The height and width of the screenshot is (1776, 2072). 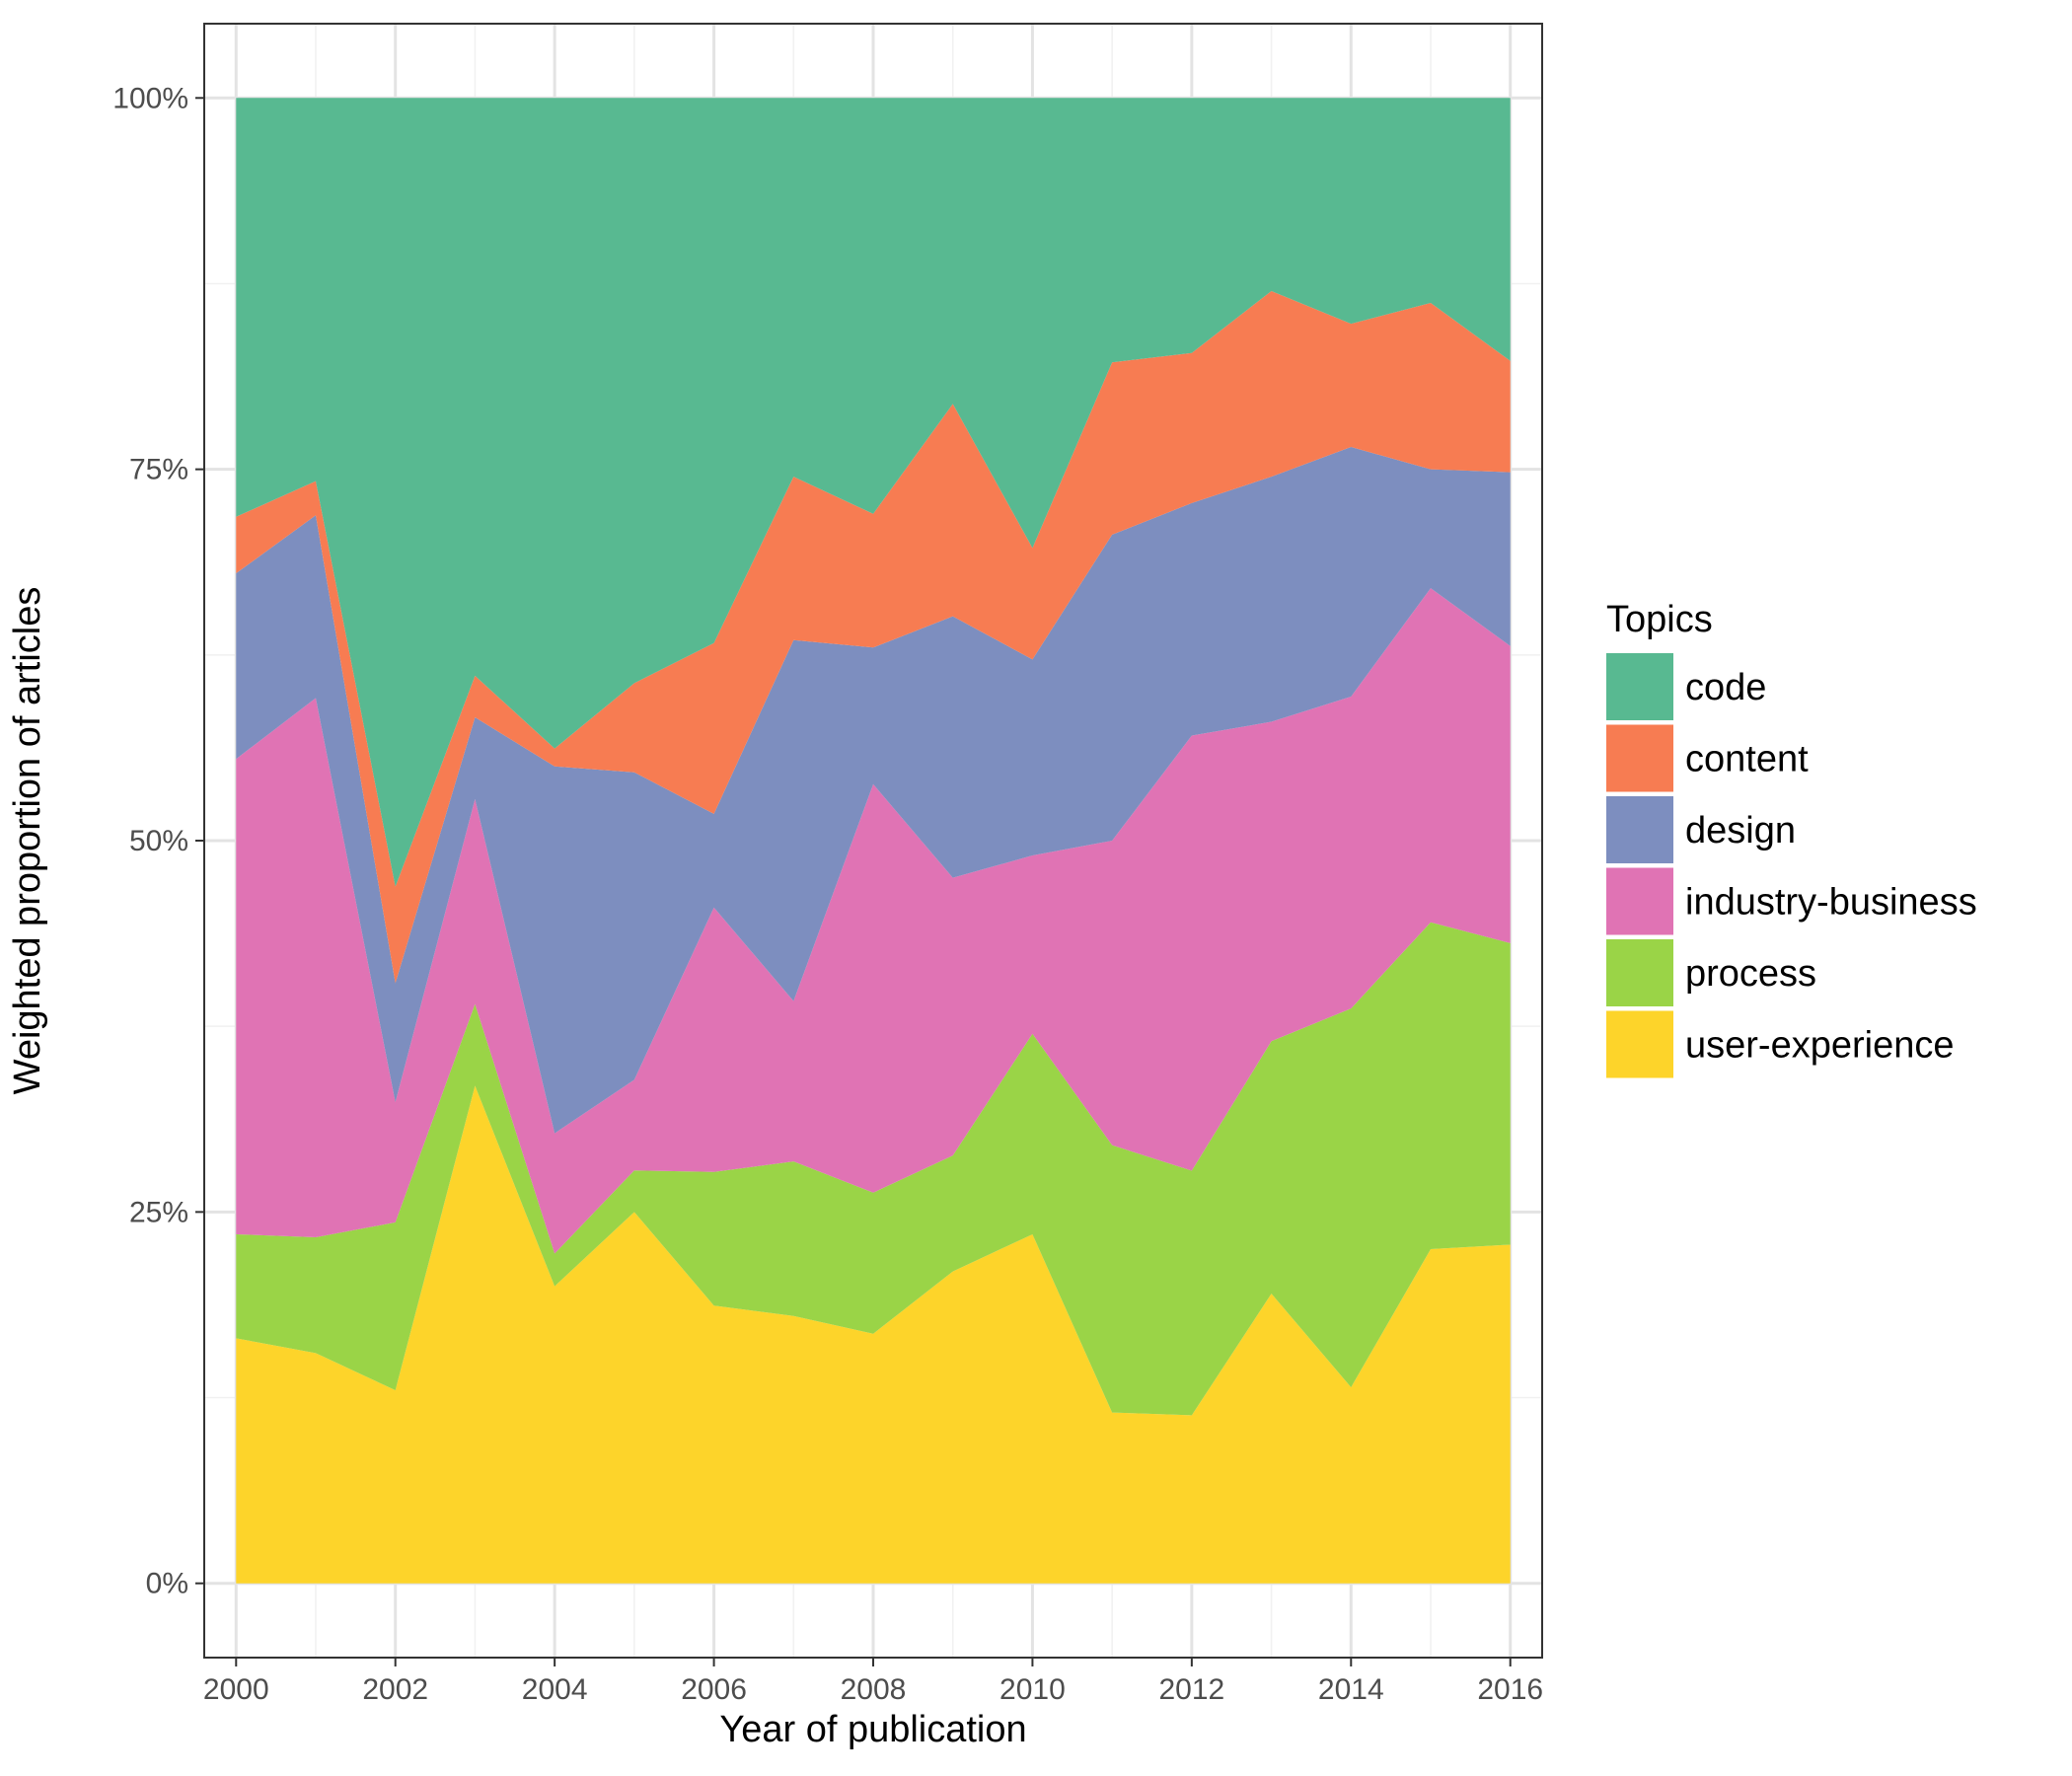 I want to click on y-tick-label: 50%, so click(x=158, y=841).